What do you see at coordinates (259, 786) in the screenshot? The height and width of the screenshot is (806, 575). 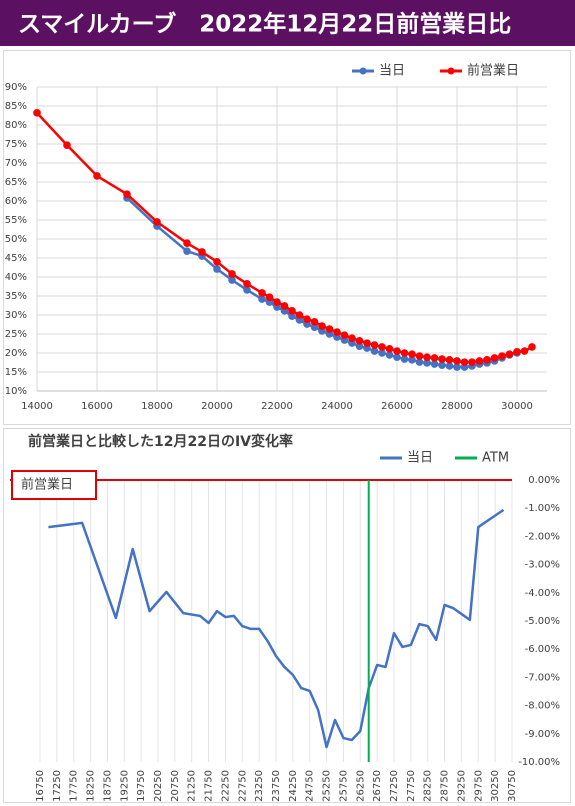 I see `x-tick-label: 23250` at bounding box center [259, 786].